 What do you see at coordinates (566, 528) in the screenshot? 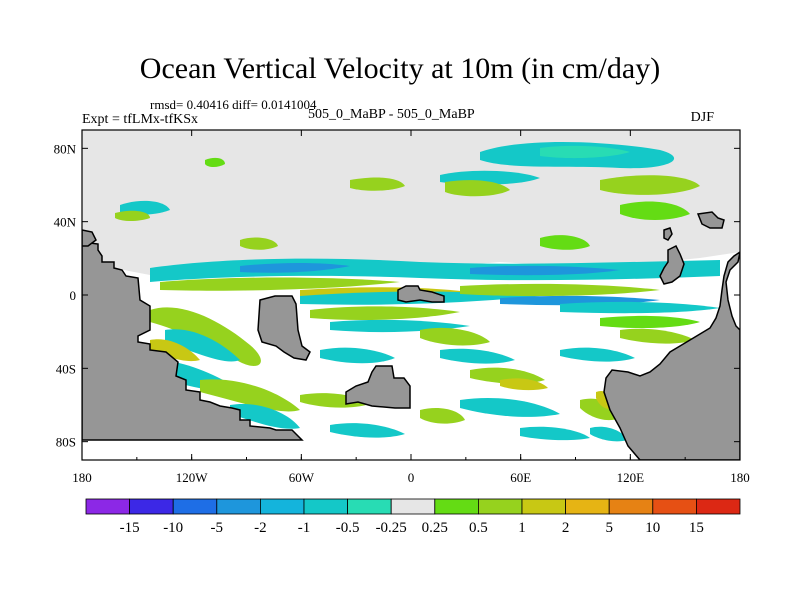
I see `colorbar-label: 2` at bounding box center [566, 528].